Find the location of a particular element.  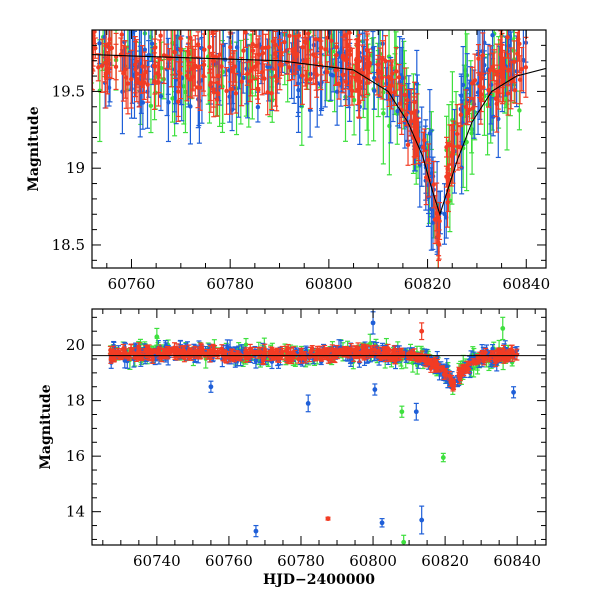

top-x-tick-label: 60820 is located at coordinates (428, 284).